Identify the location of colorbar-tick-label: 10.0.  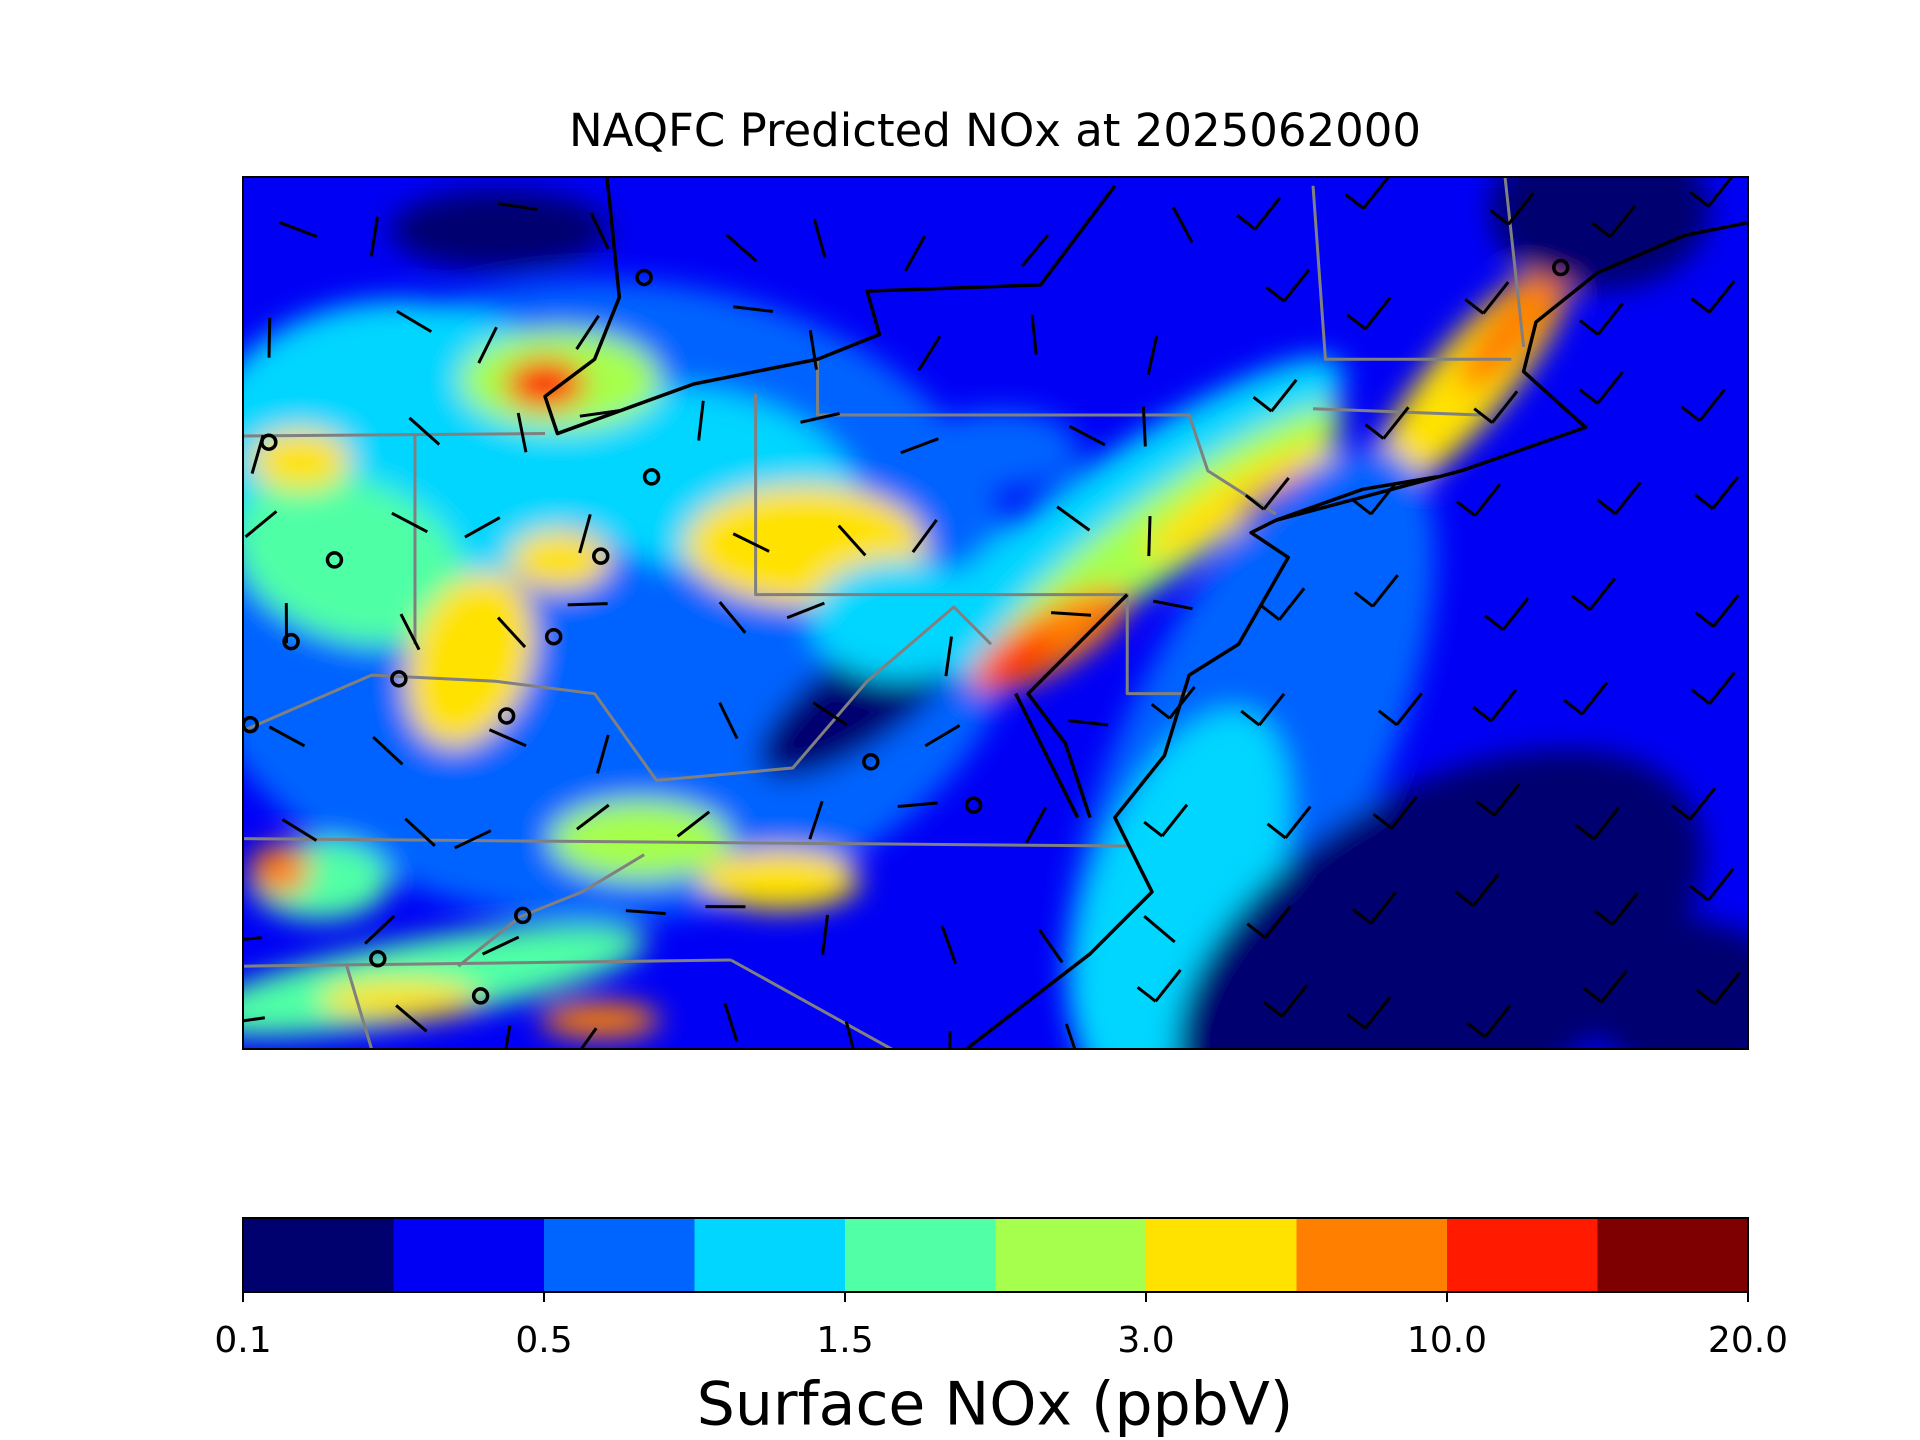
(1447, 1340).